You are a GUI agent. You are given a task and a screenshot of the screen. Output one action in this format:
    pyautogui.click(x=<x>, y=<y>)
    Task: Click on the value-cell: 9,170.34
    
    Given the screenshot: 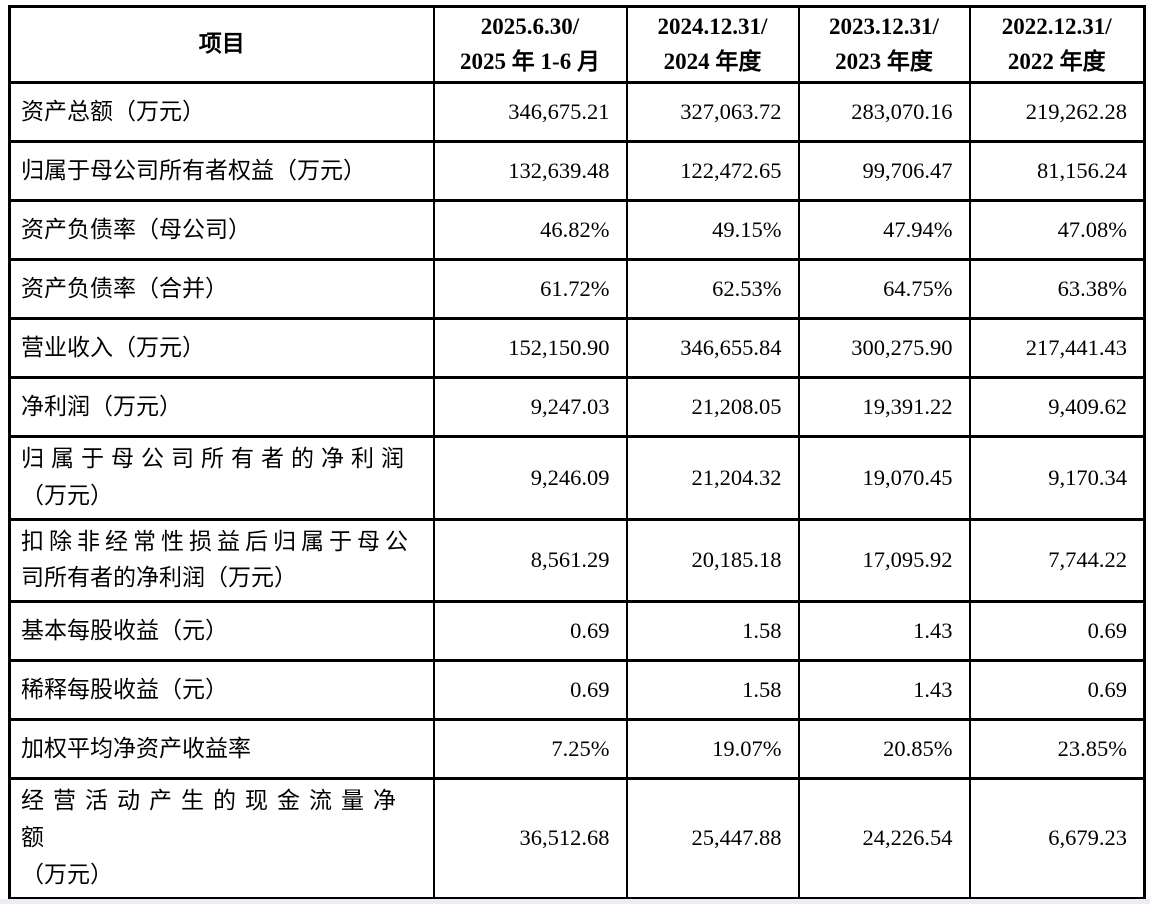 What is the action you would take?
    pyautogui.click(x=1057, y=478)
    